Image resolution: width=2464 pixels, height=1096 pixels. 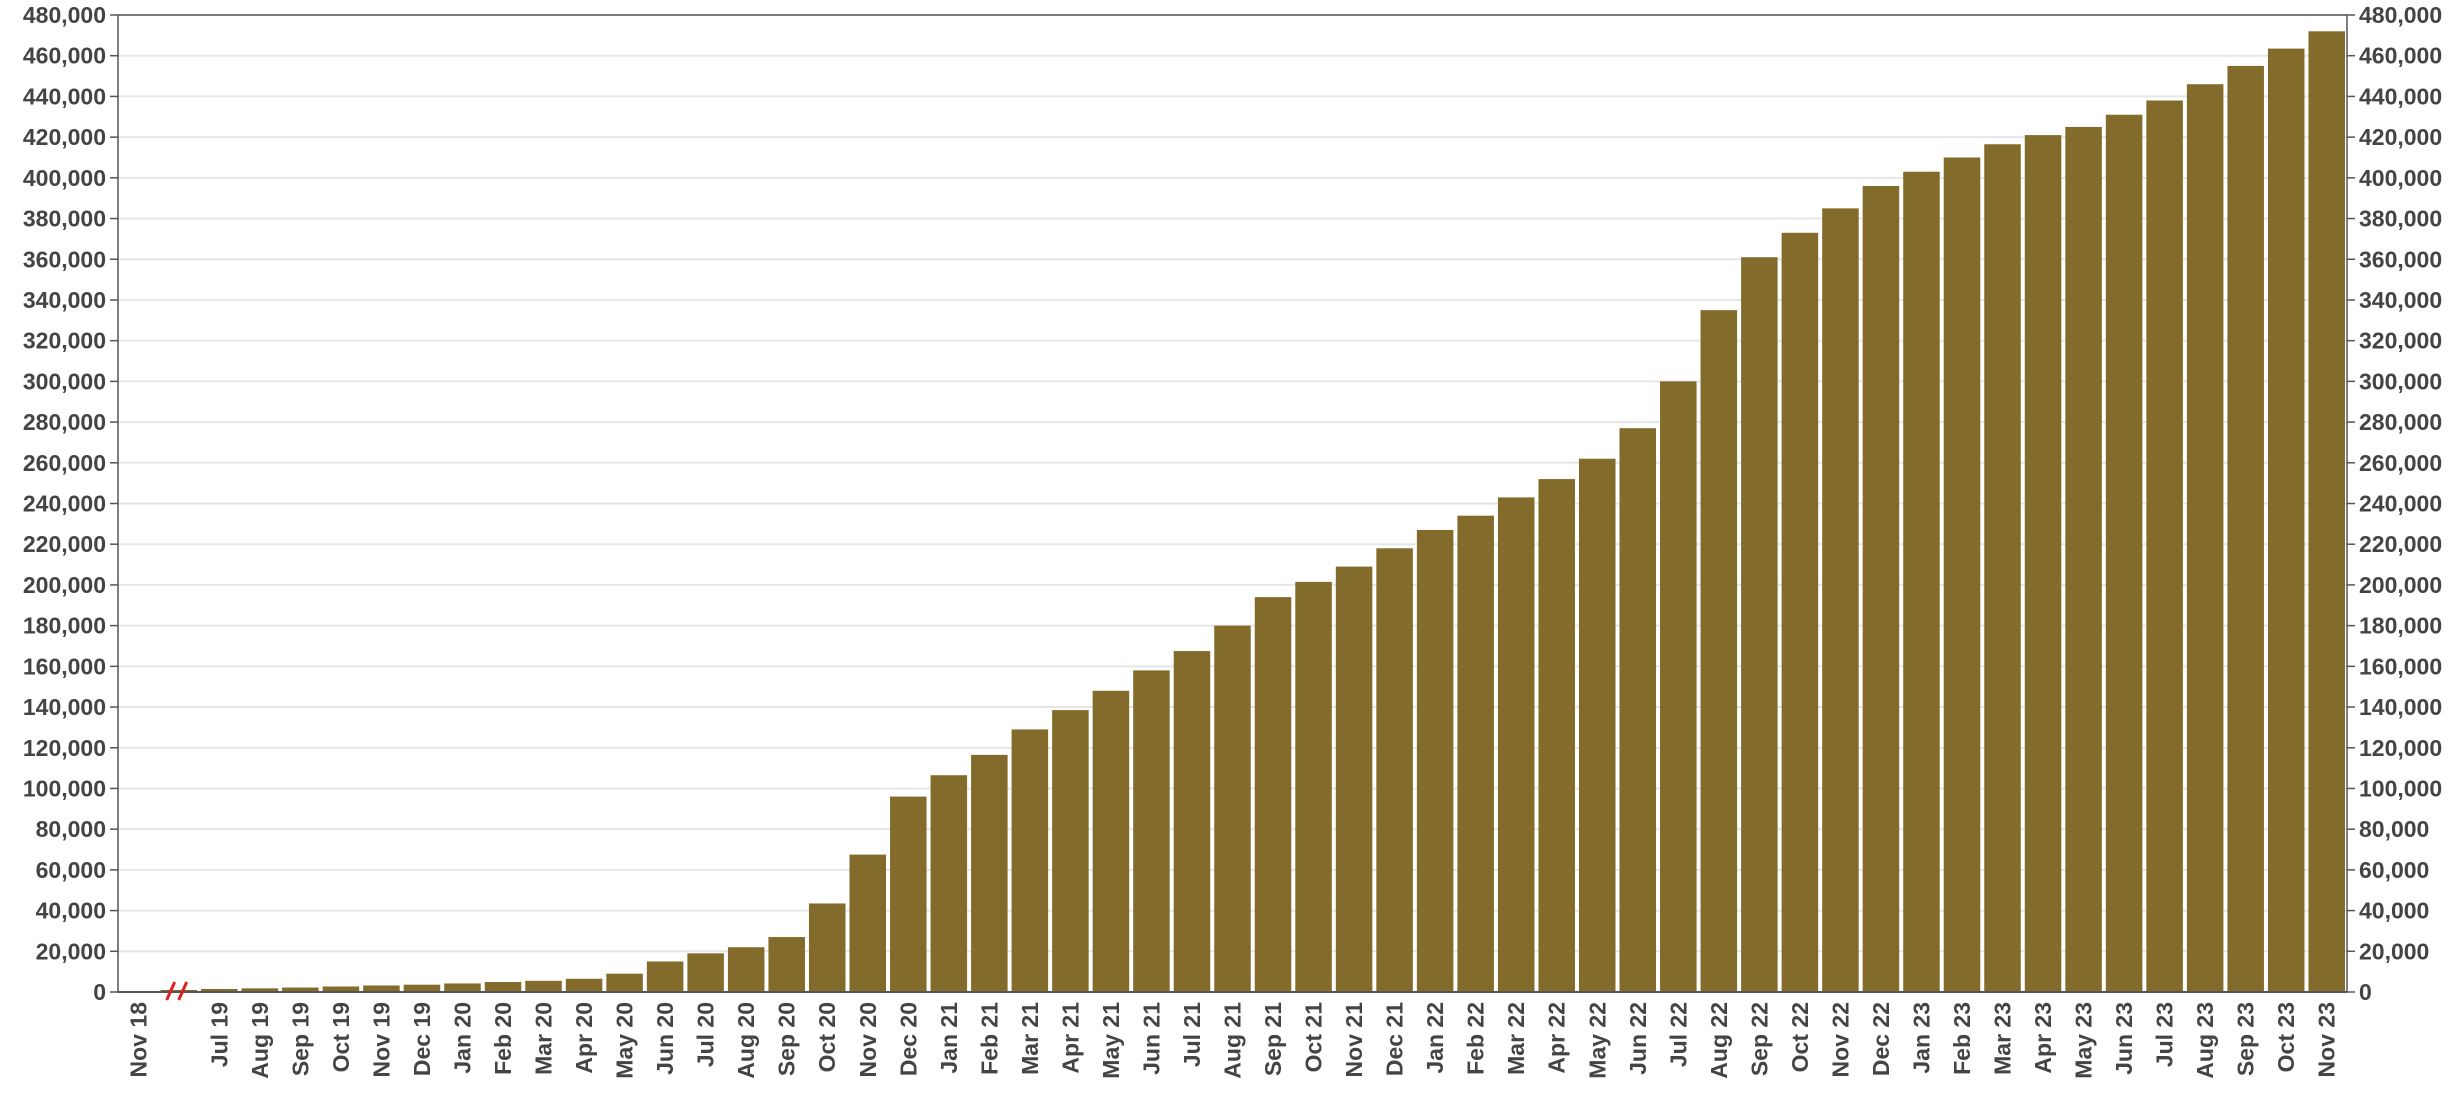 I want to click on x-tick-label: Nov 19, so click(x=381, y=1039).